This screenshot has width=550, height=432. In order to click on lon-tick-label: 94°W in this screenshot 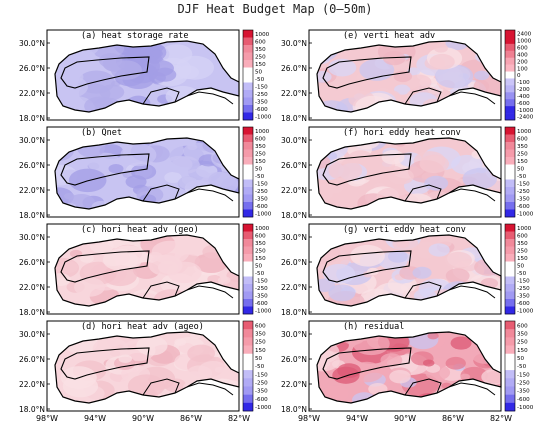, I will do `click(357, 418)`.